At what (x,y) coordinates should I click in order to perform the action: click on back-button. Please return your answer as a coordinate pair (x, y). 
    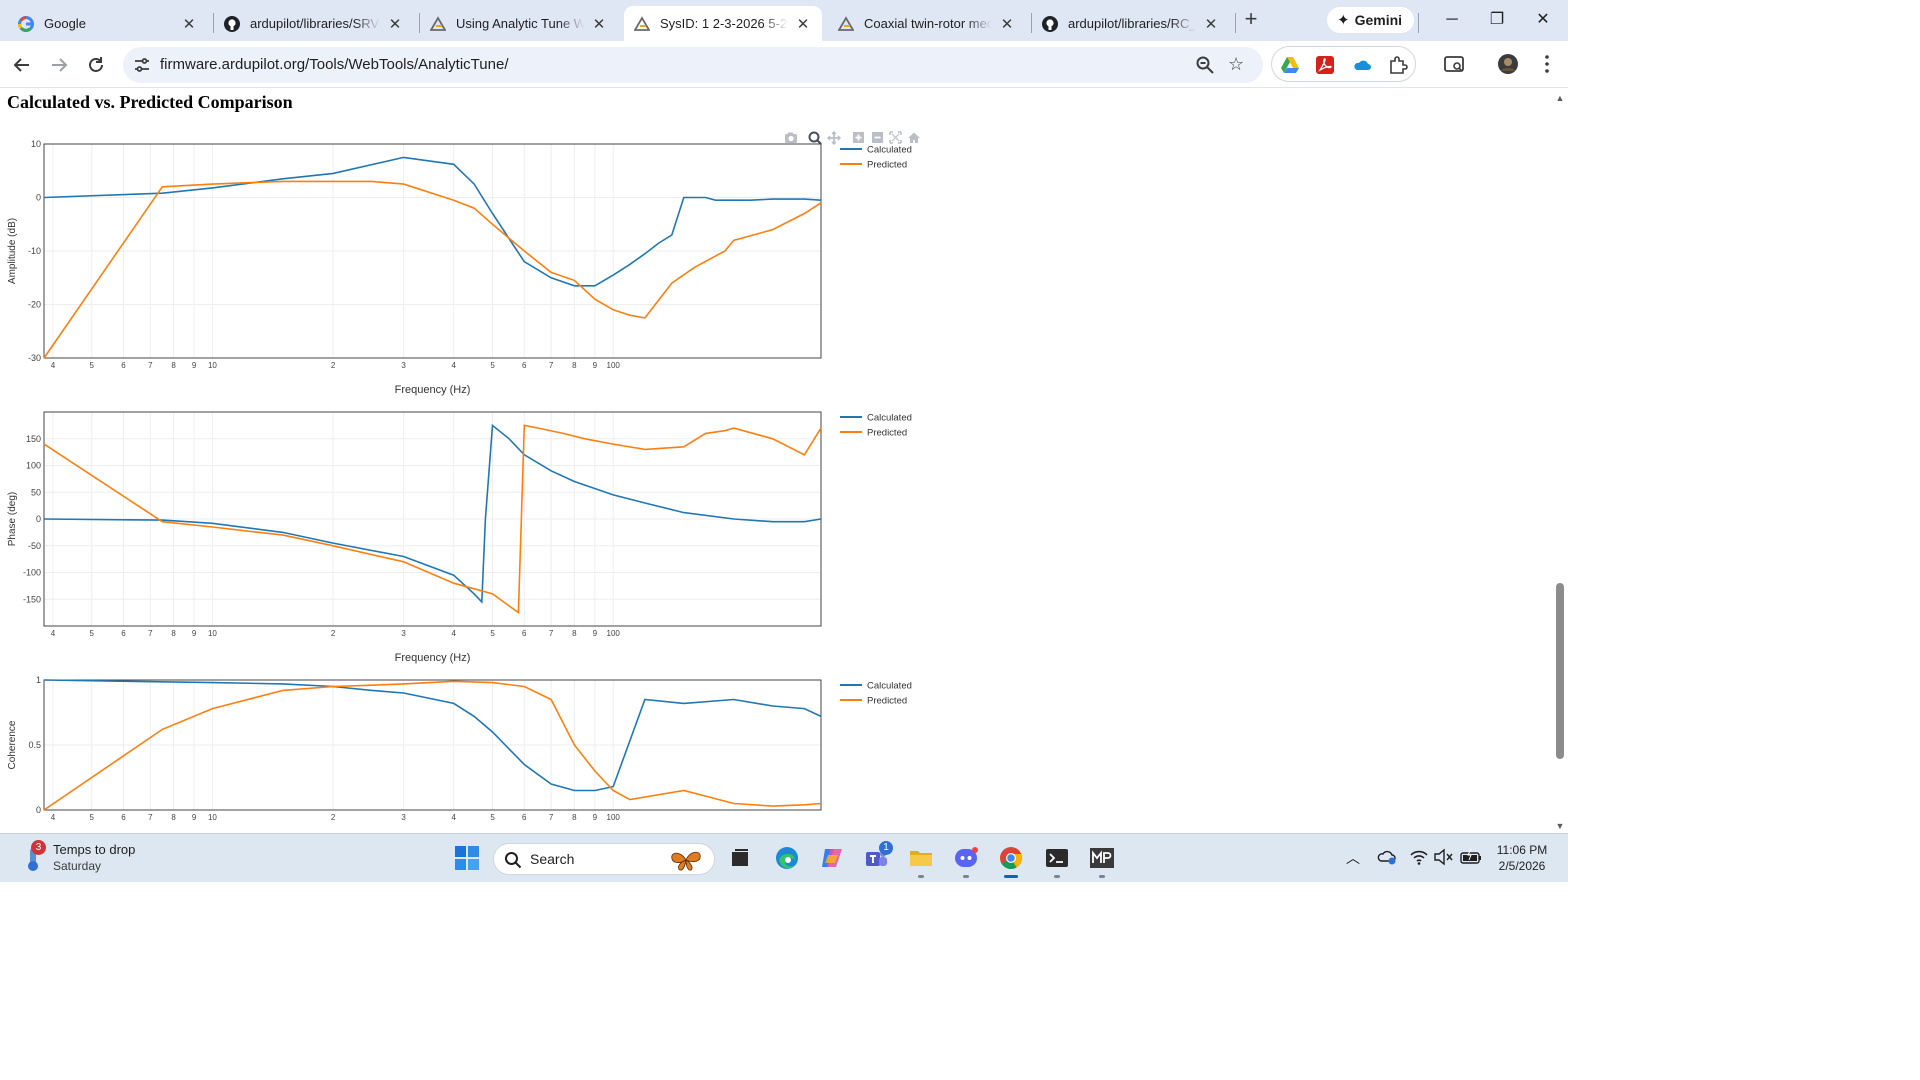
    Looking at the image, I should click on (22, 65).